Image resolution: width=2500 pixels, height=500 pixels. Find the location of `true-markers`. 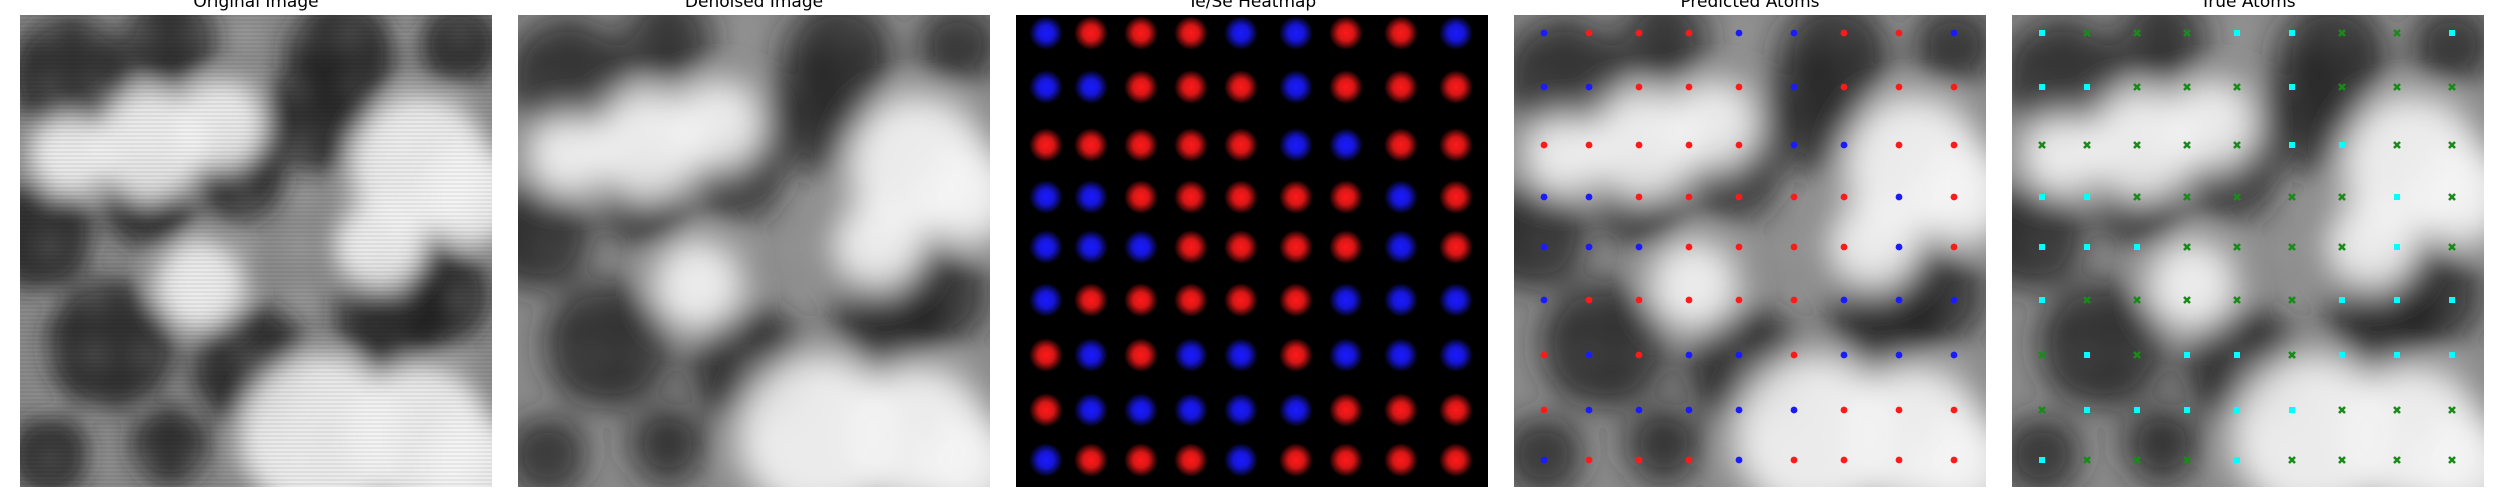

true-markers is located at coordinates (2247, 246).